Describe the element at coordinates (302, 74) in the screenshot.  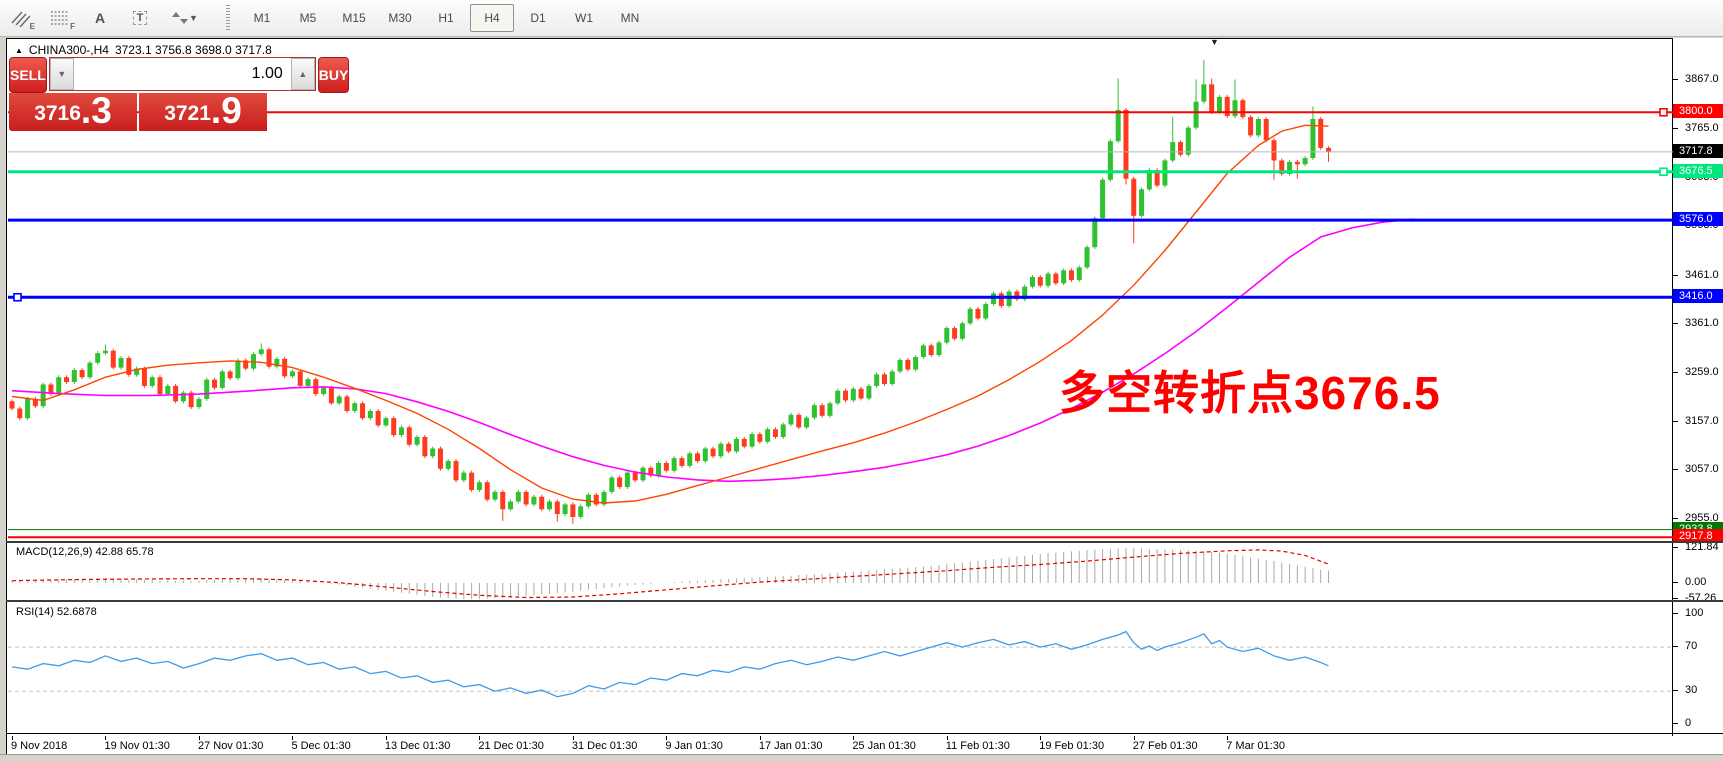
I see `volume-increase-button: ▲` at that location.